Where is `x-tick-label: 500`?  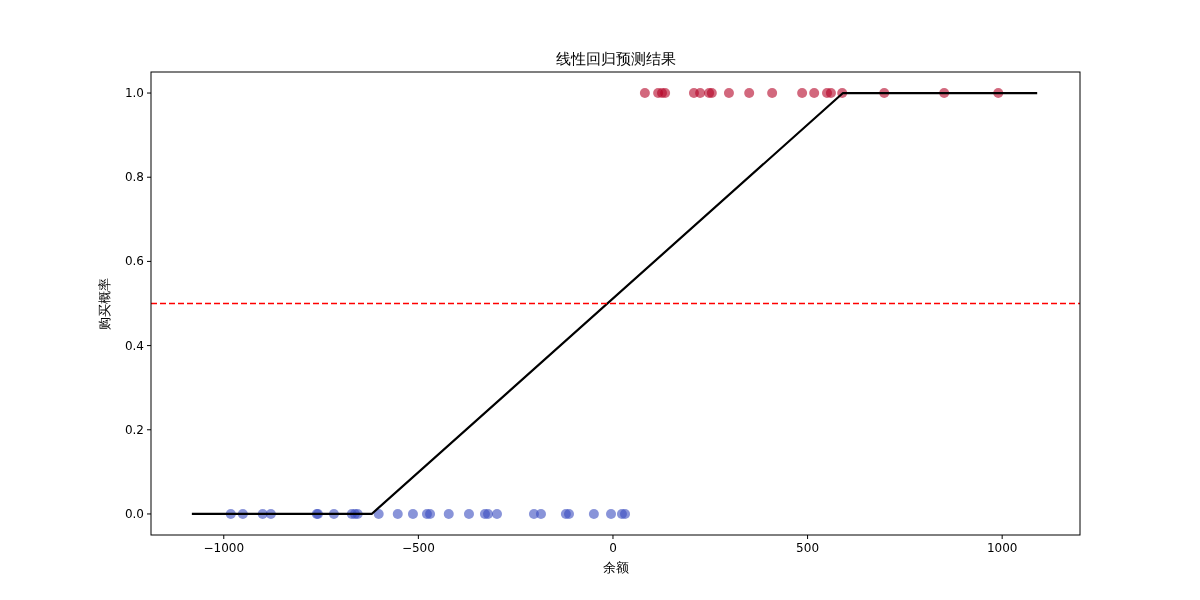 x-tick-label: 500 is located at coordinates (808, 548).